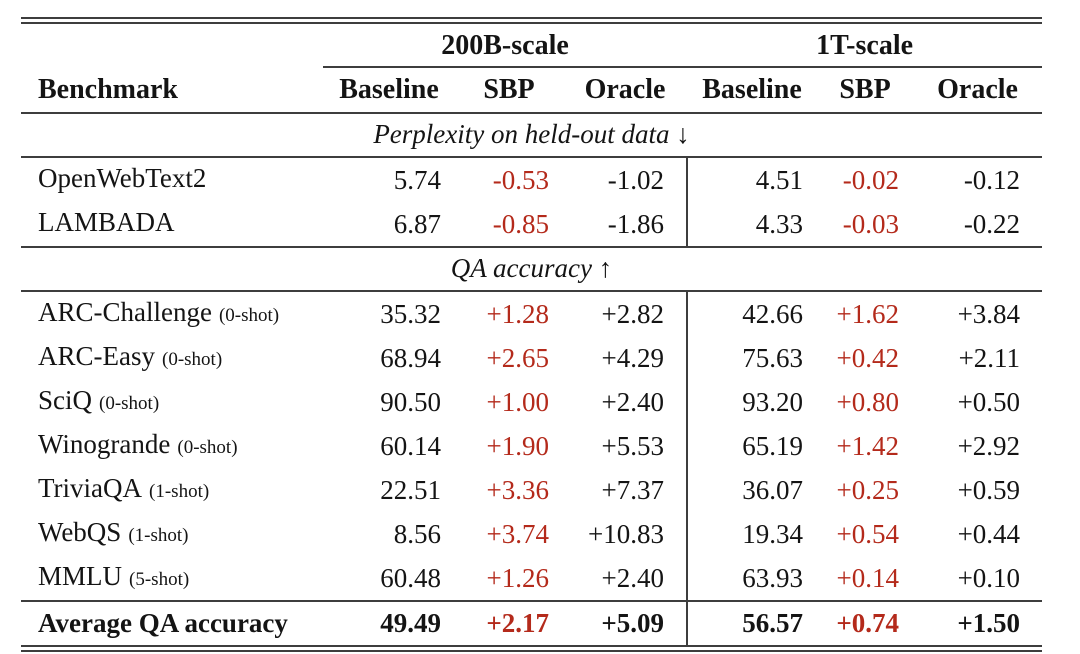 Image resolution: width=1080 pixels, height=654 pixels. I want to click on cell-baseline-200b: 35.32, so click(410, 313).